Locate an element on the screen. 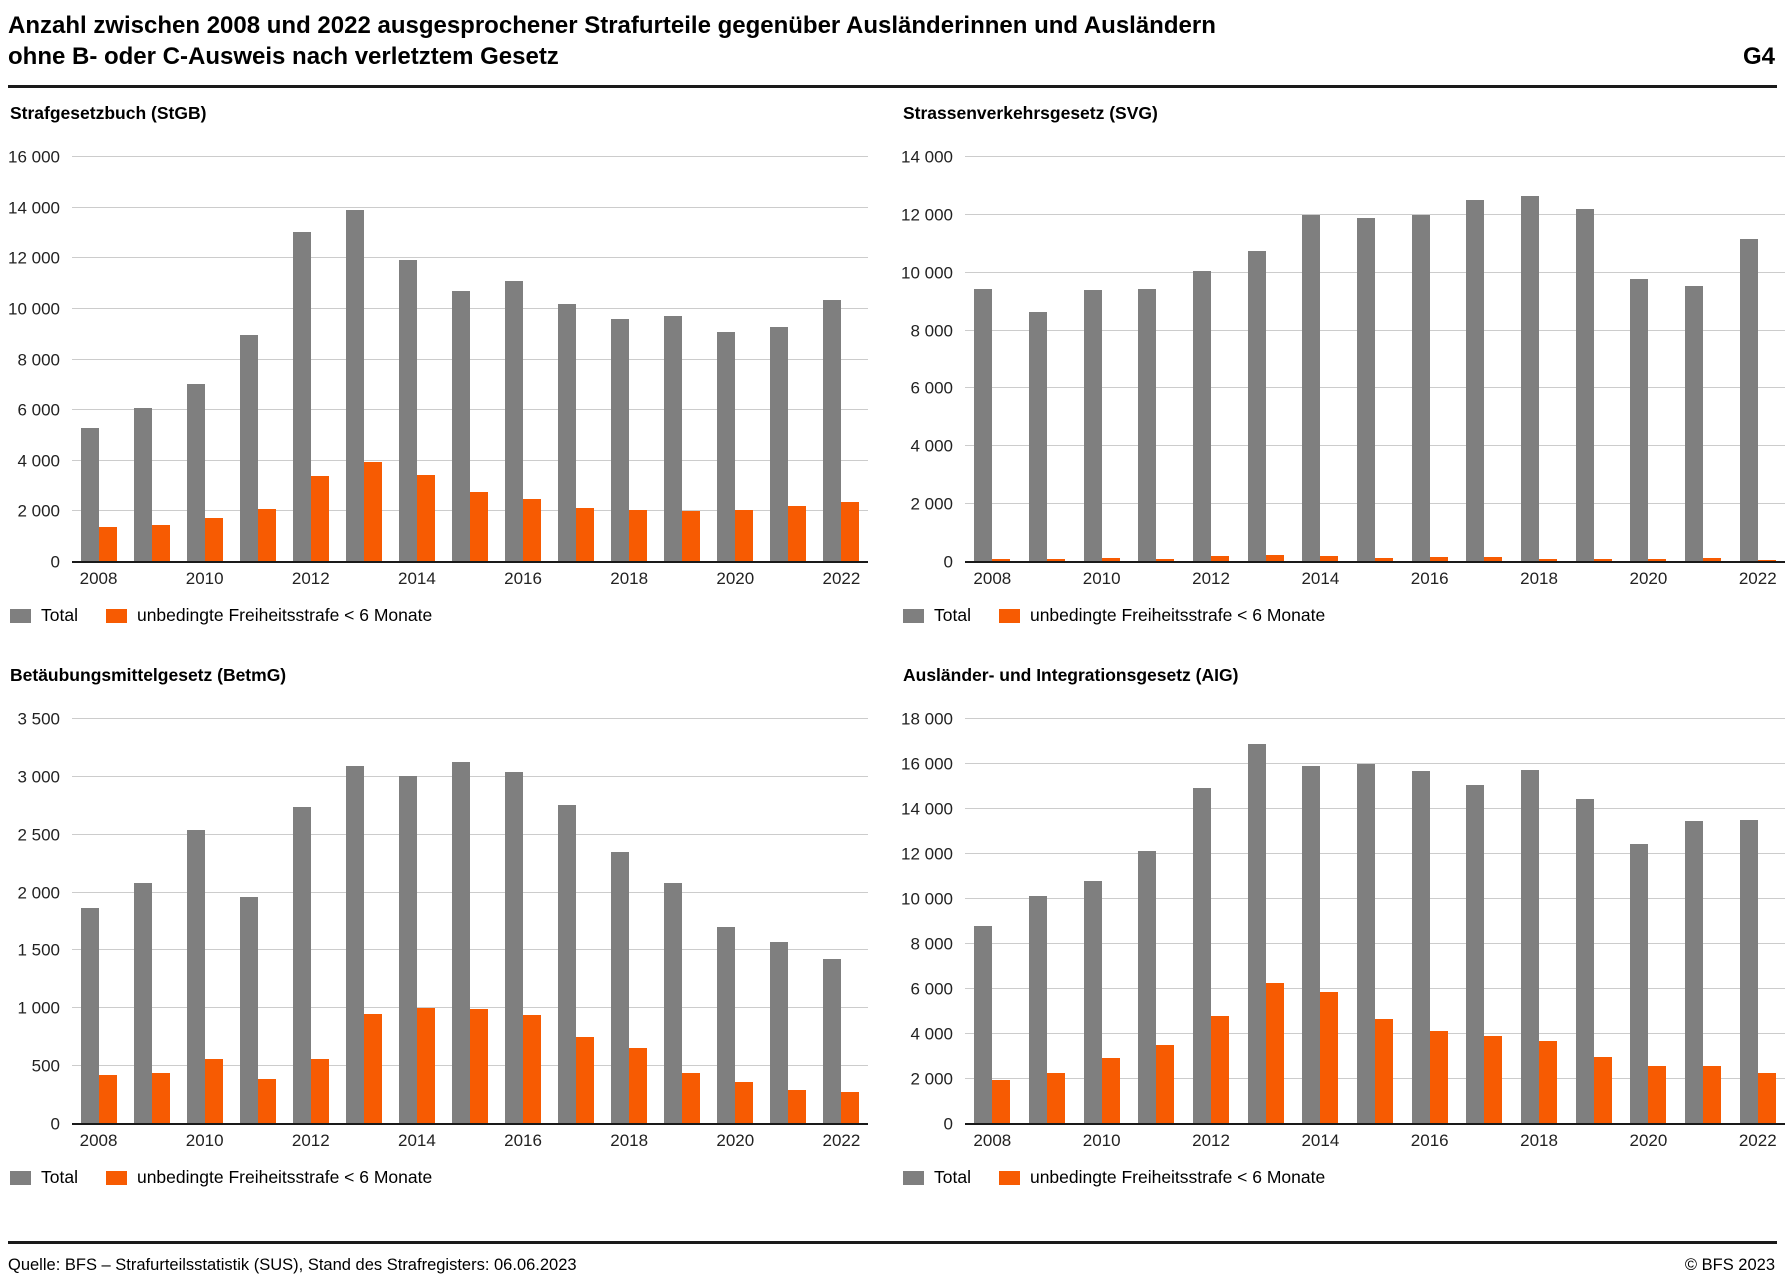 This screenshot has height=1287, width=1789. bar-short-sentence-2015 is located at coordinates (478, 527).